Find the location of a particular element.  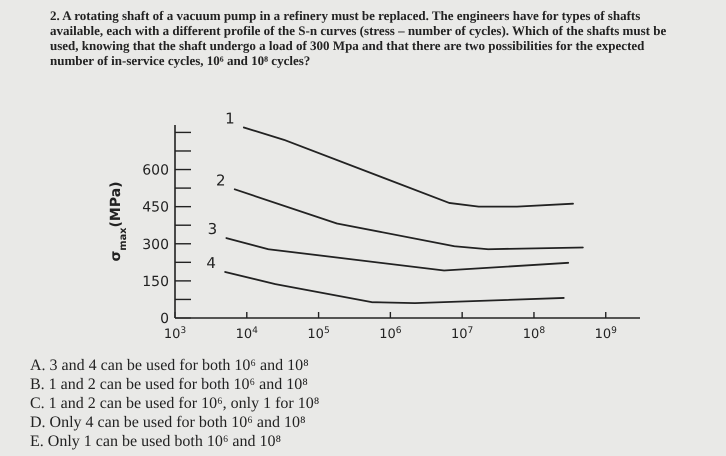

x-tick-label: 10$^{7}$ is located at coordinates (462, 334).